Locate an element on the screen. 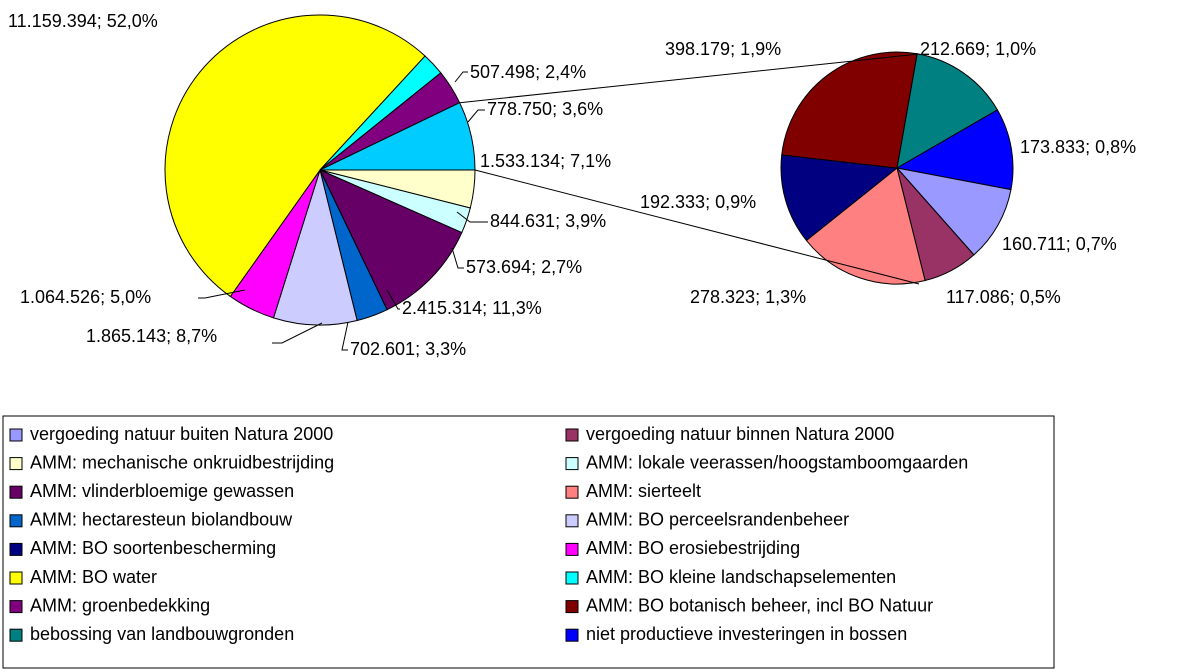 This screenshot has height=672, width=1185. data-label: 160.711; 0,7% is located at coordinates (1059, 244).